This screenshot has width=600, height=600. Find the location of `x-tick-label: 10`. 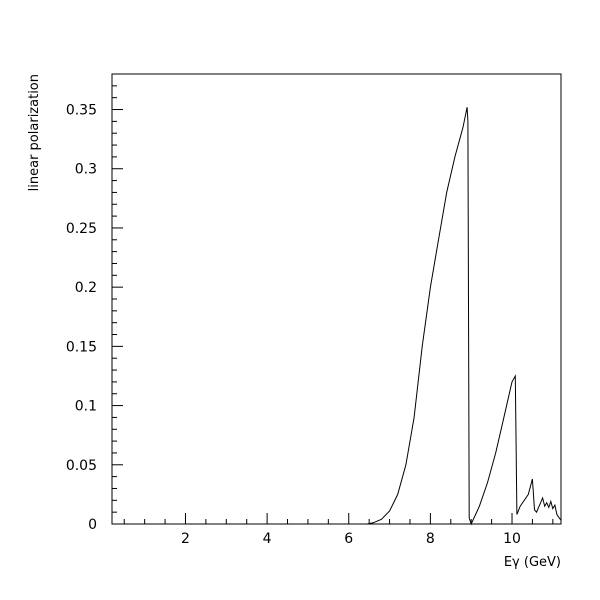

x-tick-label: 10 is located at coordinates (512, 539).